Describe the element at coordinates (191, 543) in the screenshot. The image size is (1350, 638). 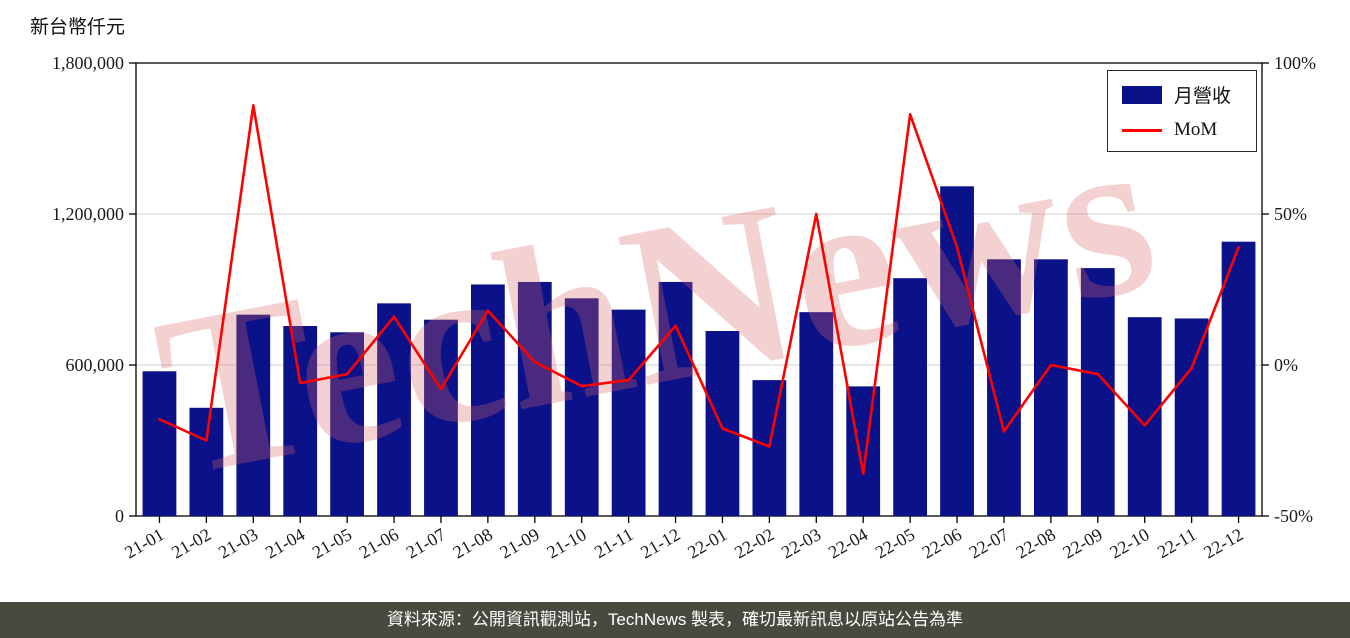
I see `svg-text: 21-02` at that location.